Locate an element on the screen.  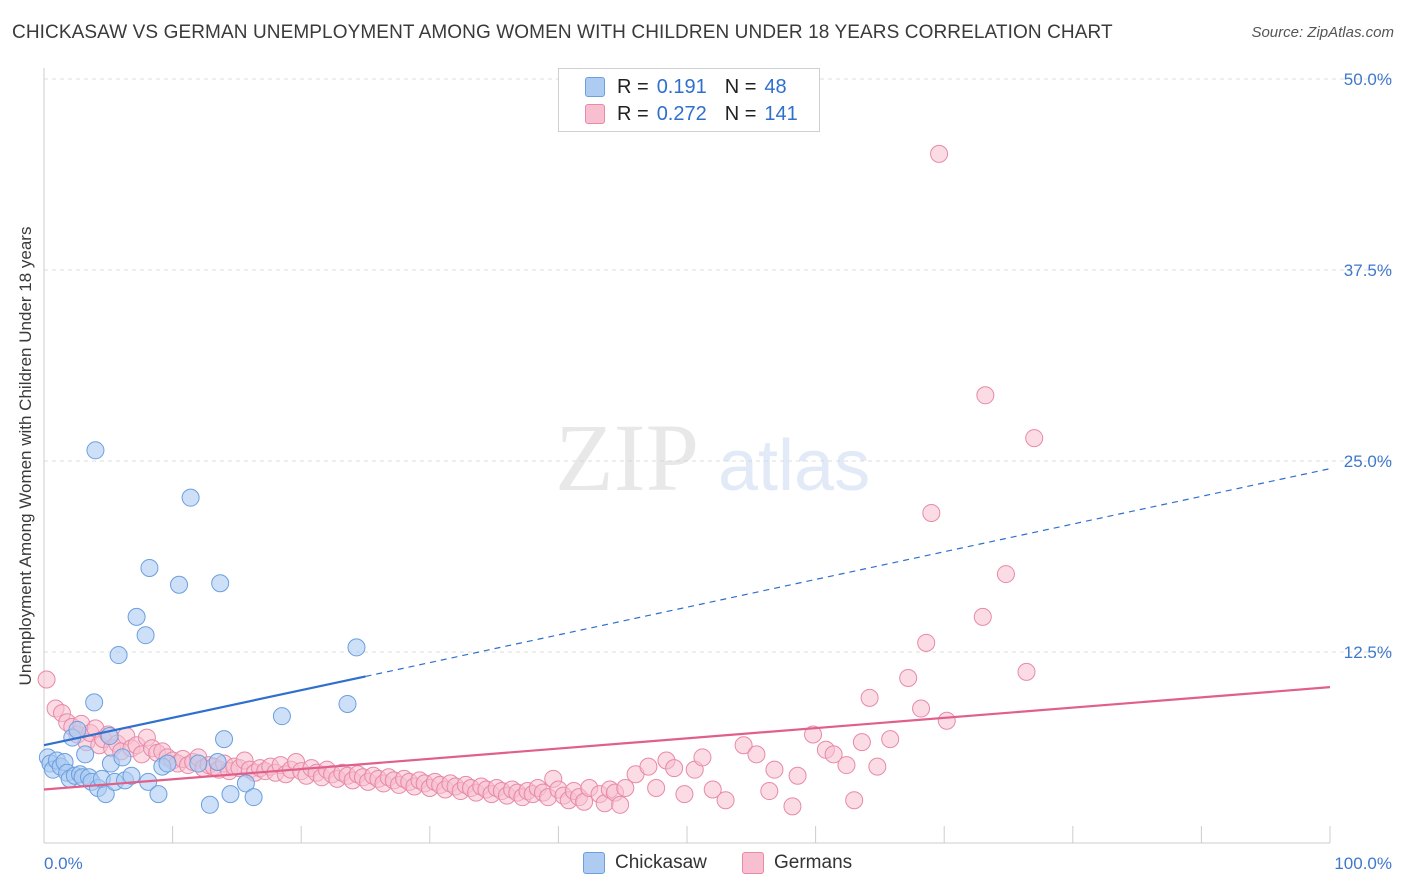
watermark: ZIP atlas is located at coordinates (712, 457).